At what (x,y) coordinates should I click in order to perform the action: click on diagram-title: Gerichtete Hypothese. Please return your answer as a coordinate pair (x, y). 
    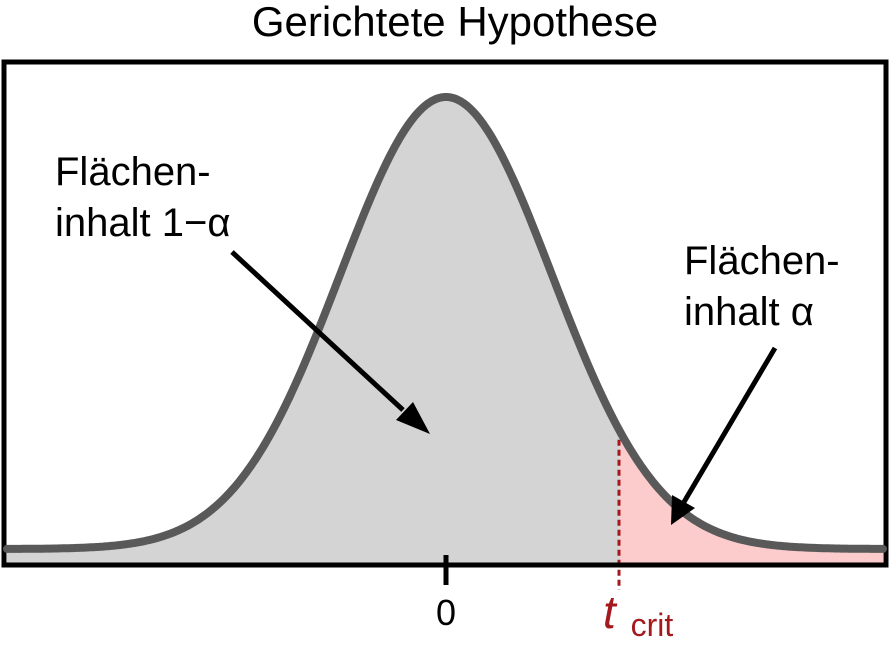
    Looking at the image, I should click on (455, 22).